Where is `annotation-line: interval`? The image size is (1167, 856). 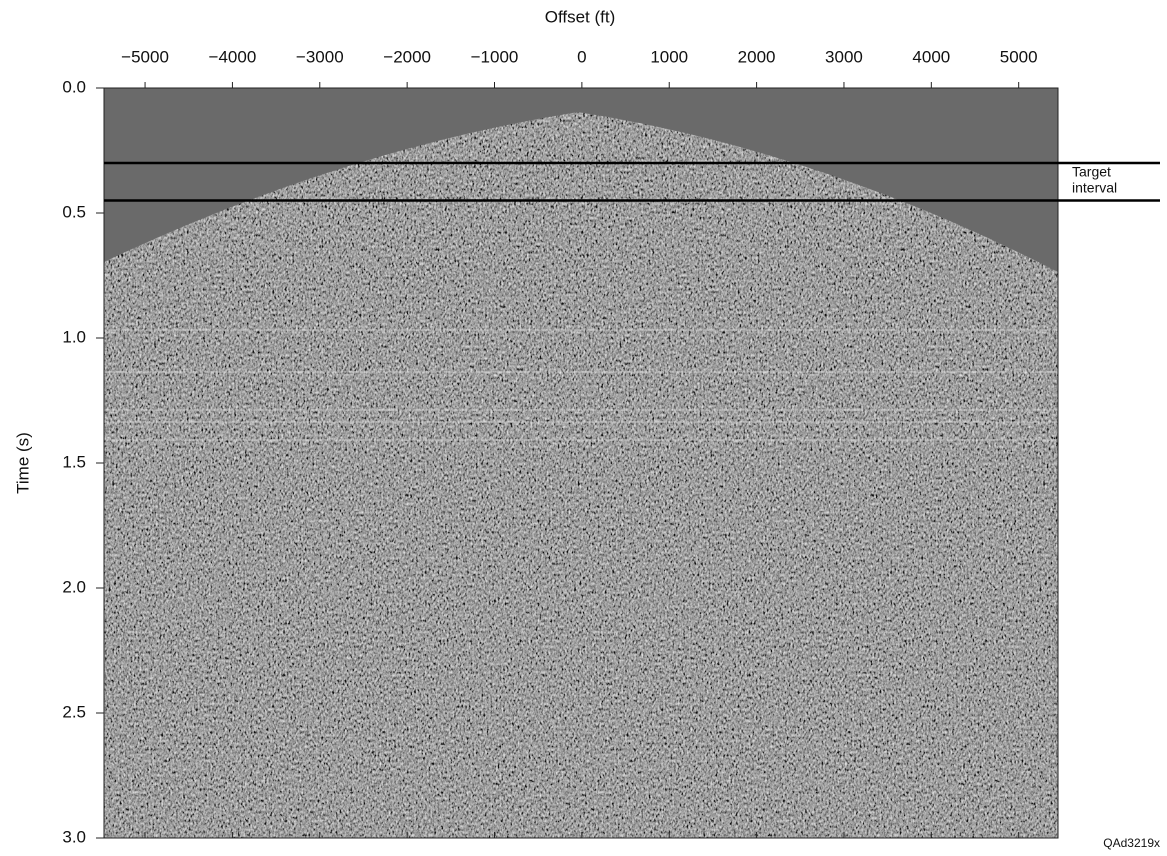 annotation-line: interval is located at coordinates (1094, 188).